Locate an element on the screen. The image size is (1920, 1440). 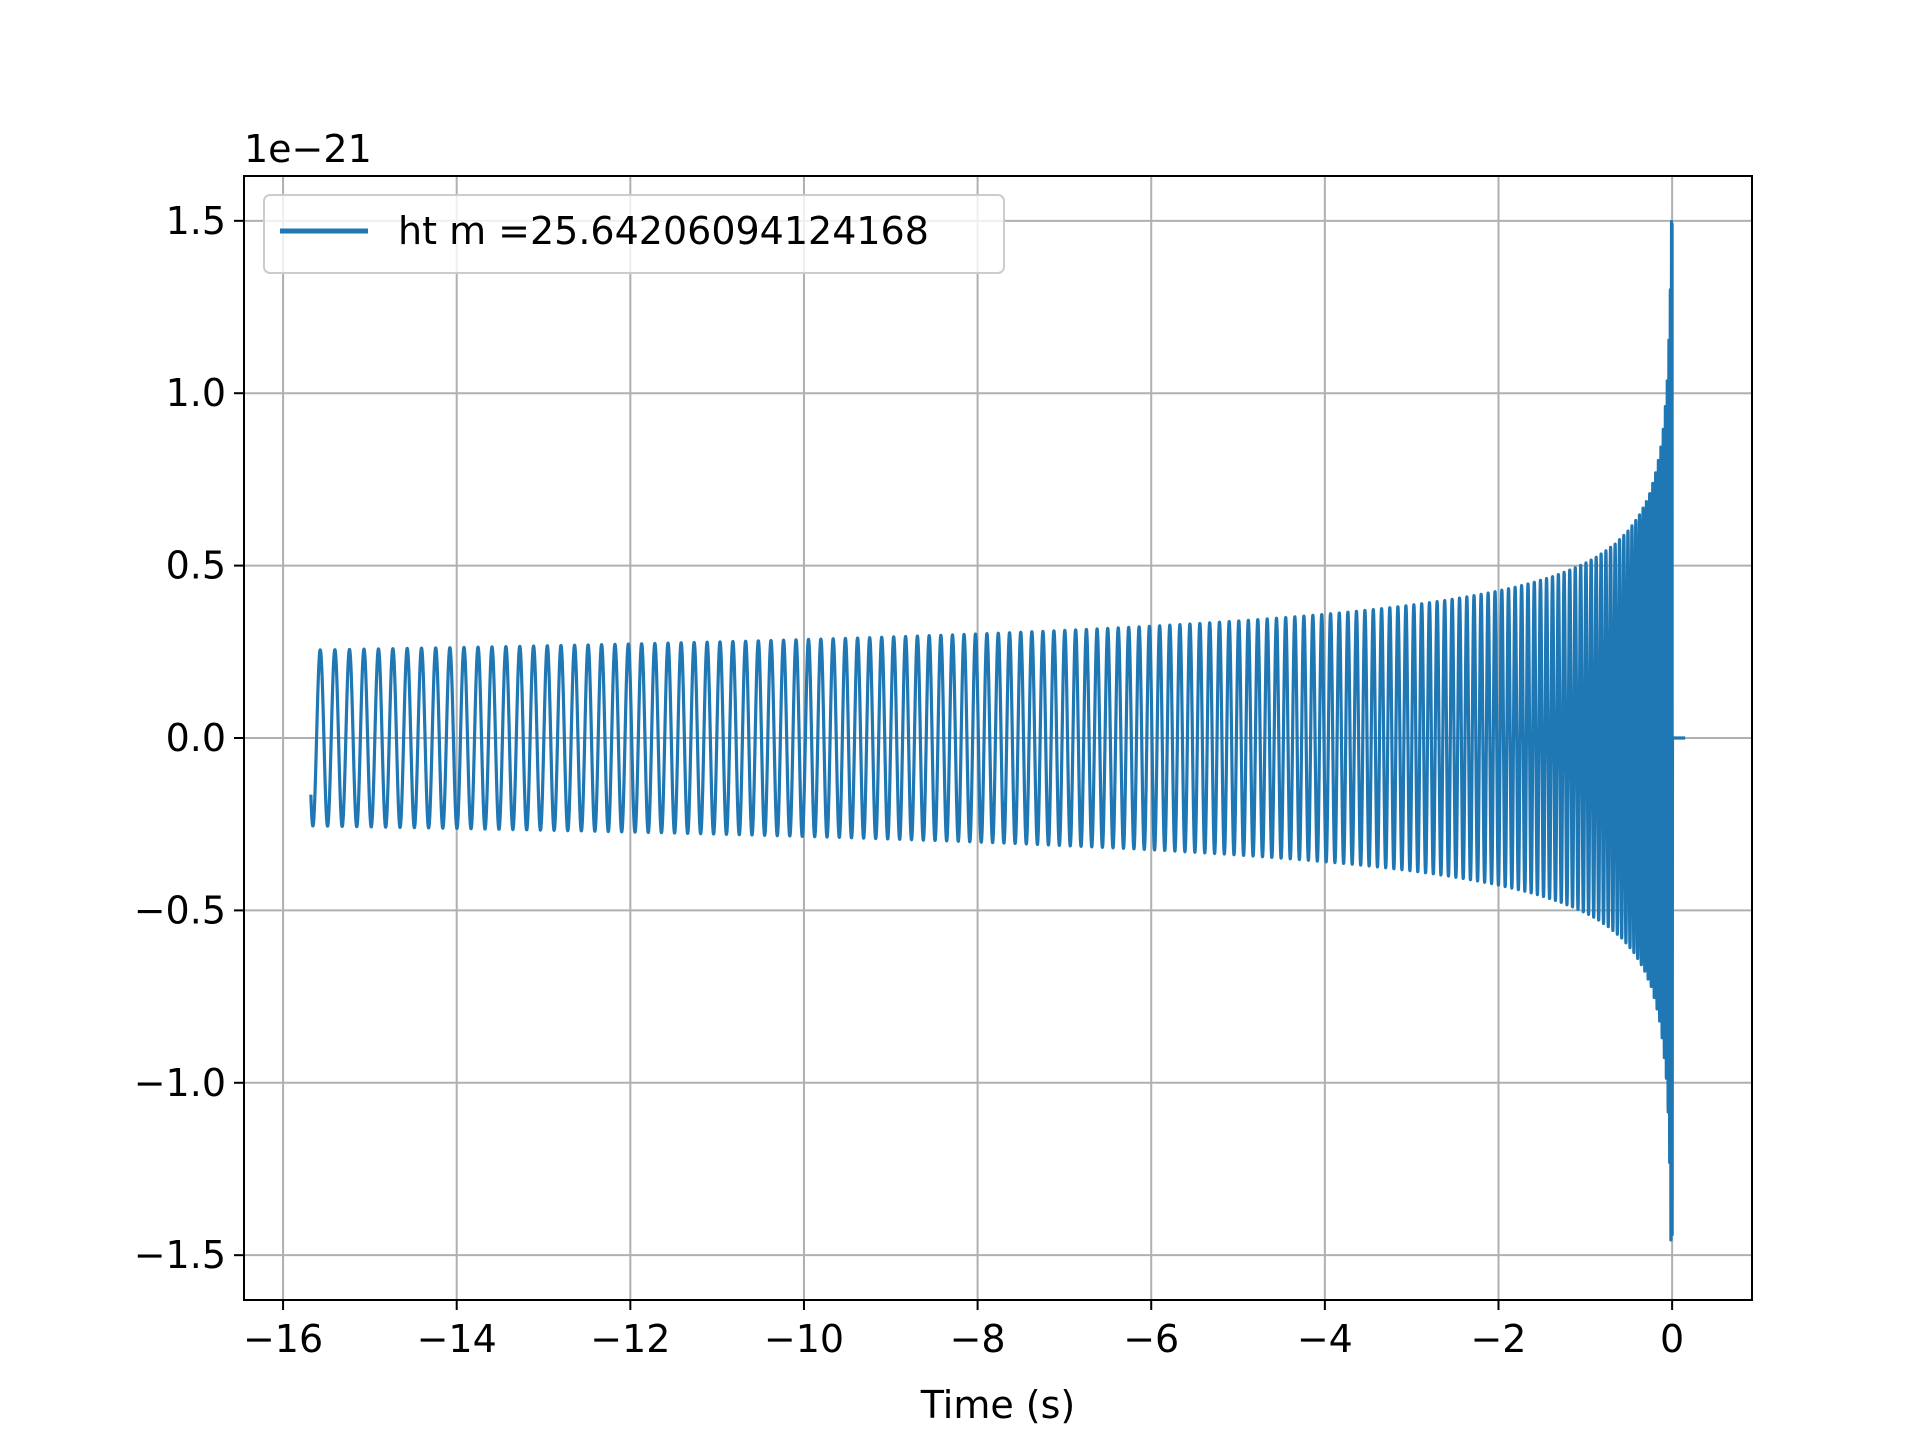
legend-label: ht m =25.64206094124168 is located at coordinates (663, 231).